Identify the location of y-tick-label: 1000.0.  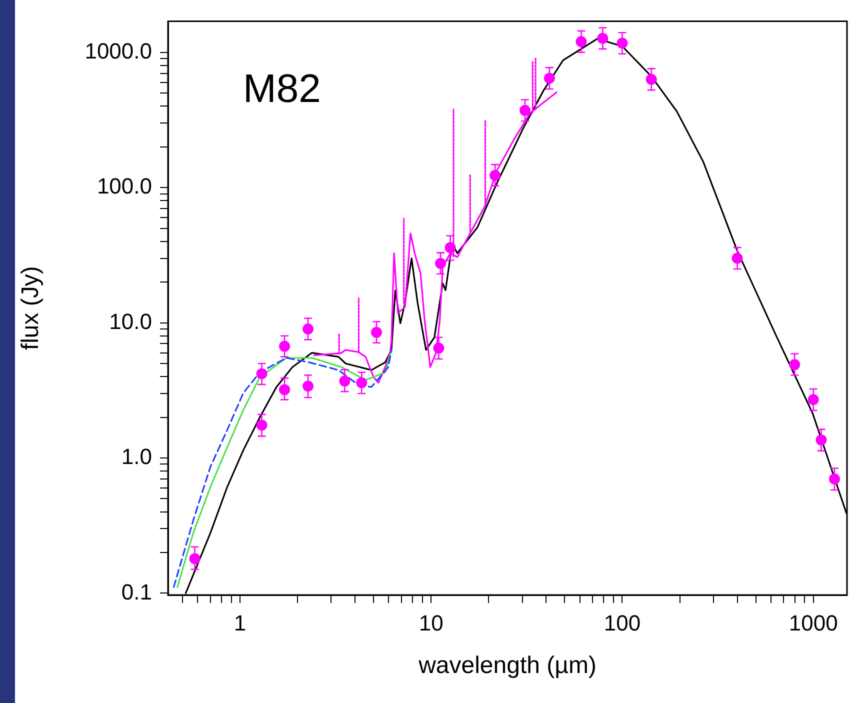
(118, 51).